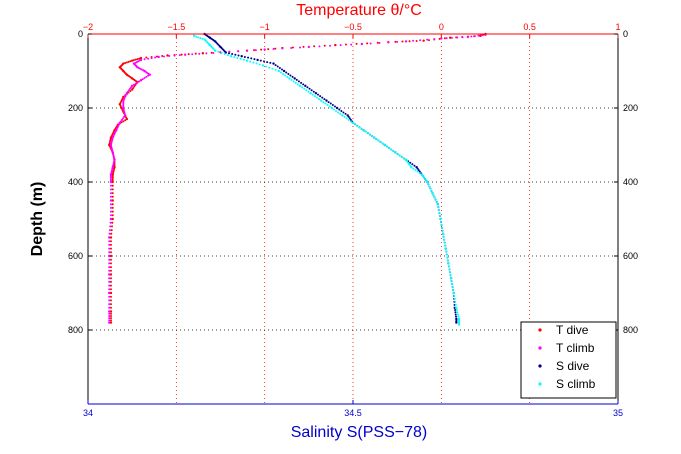  Describe the element at coordinates (265, 27) in the screenshot. I see `temperature-tick-label: −1` at that location.